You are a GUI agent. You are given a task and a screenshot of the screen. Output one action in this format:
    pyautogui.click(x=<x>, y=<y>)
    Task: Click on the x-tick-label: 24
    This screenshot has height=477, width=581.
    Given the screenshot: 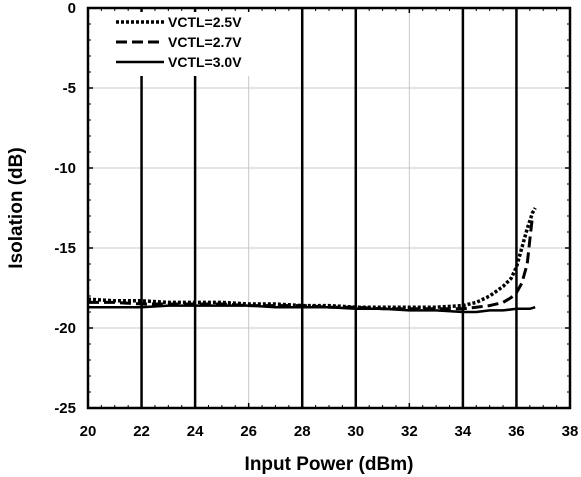 What is the action you would take?
    pyautogui.click(x=195, y=431)
    